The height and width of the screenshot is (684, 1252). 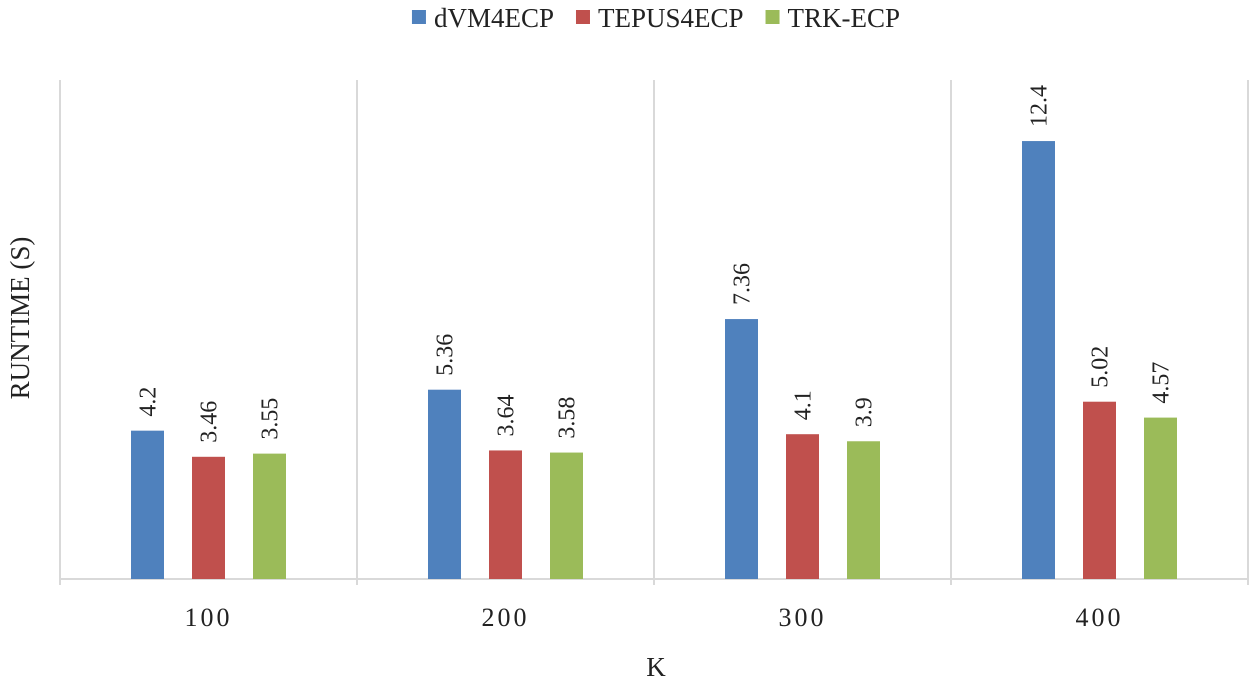 I want to click on legend-label: dVM4ECP, so click(x=494, y=18).